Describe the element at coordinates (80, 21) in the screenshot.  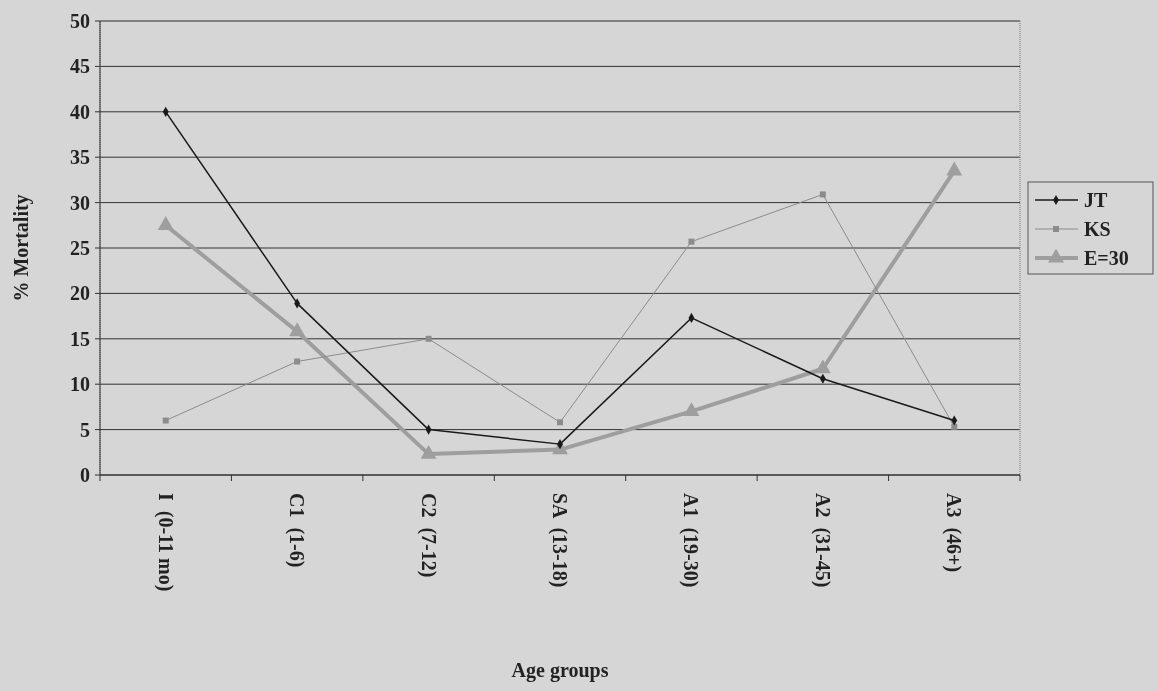
I see `y-tick-label: 50` at that location.